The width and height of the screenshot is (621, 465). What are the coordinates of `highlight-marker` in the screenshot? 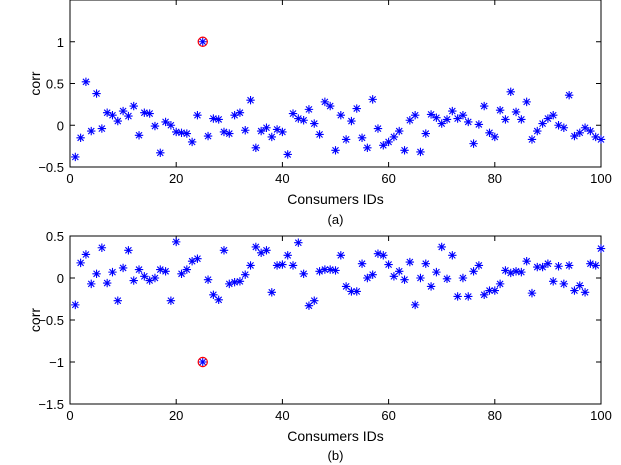 It's located at (202, 362).